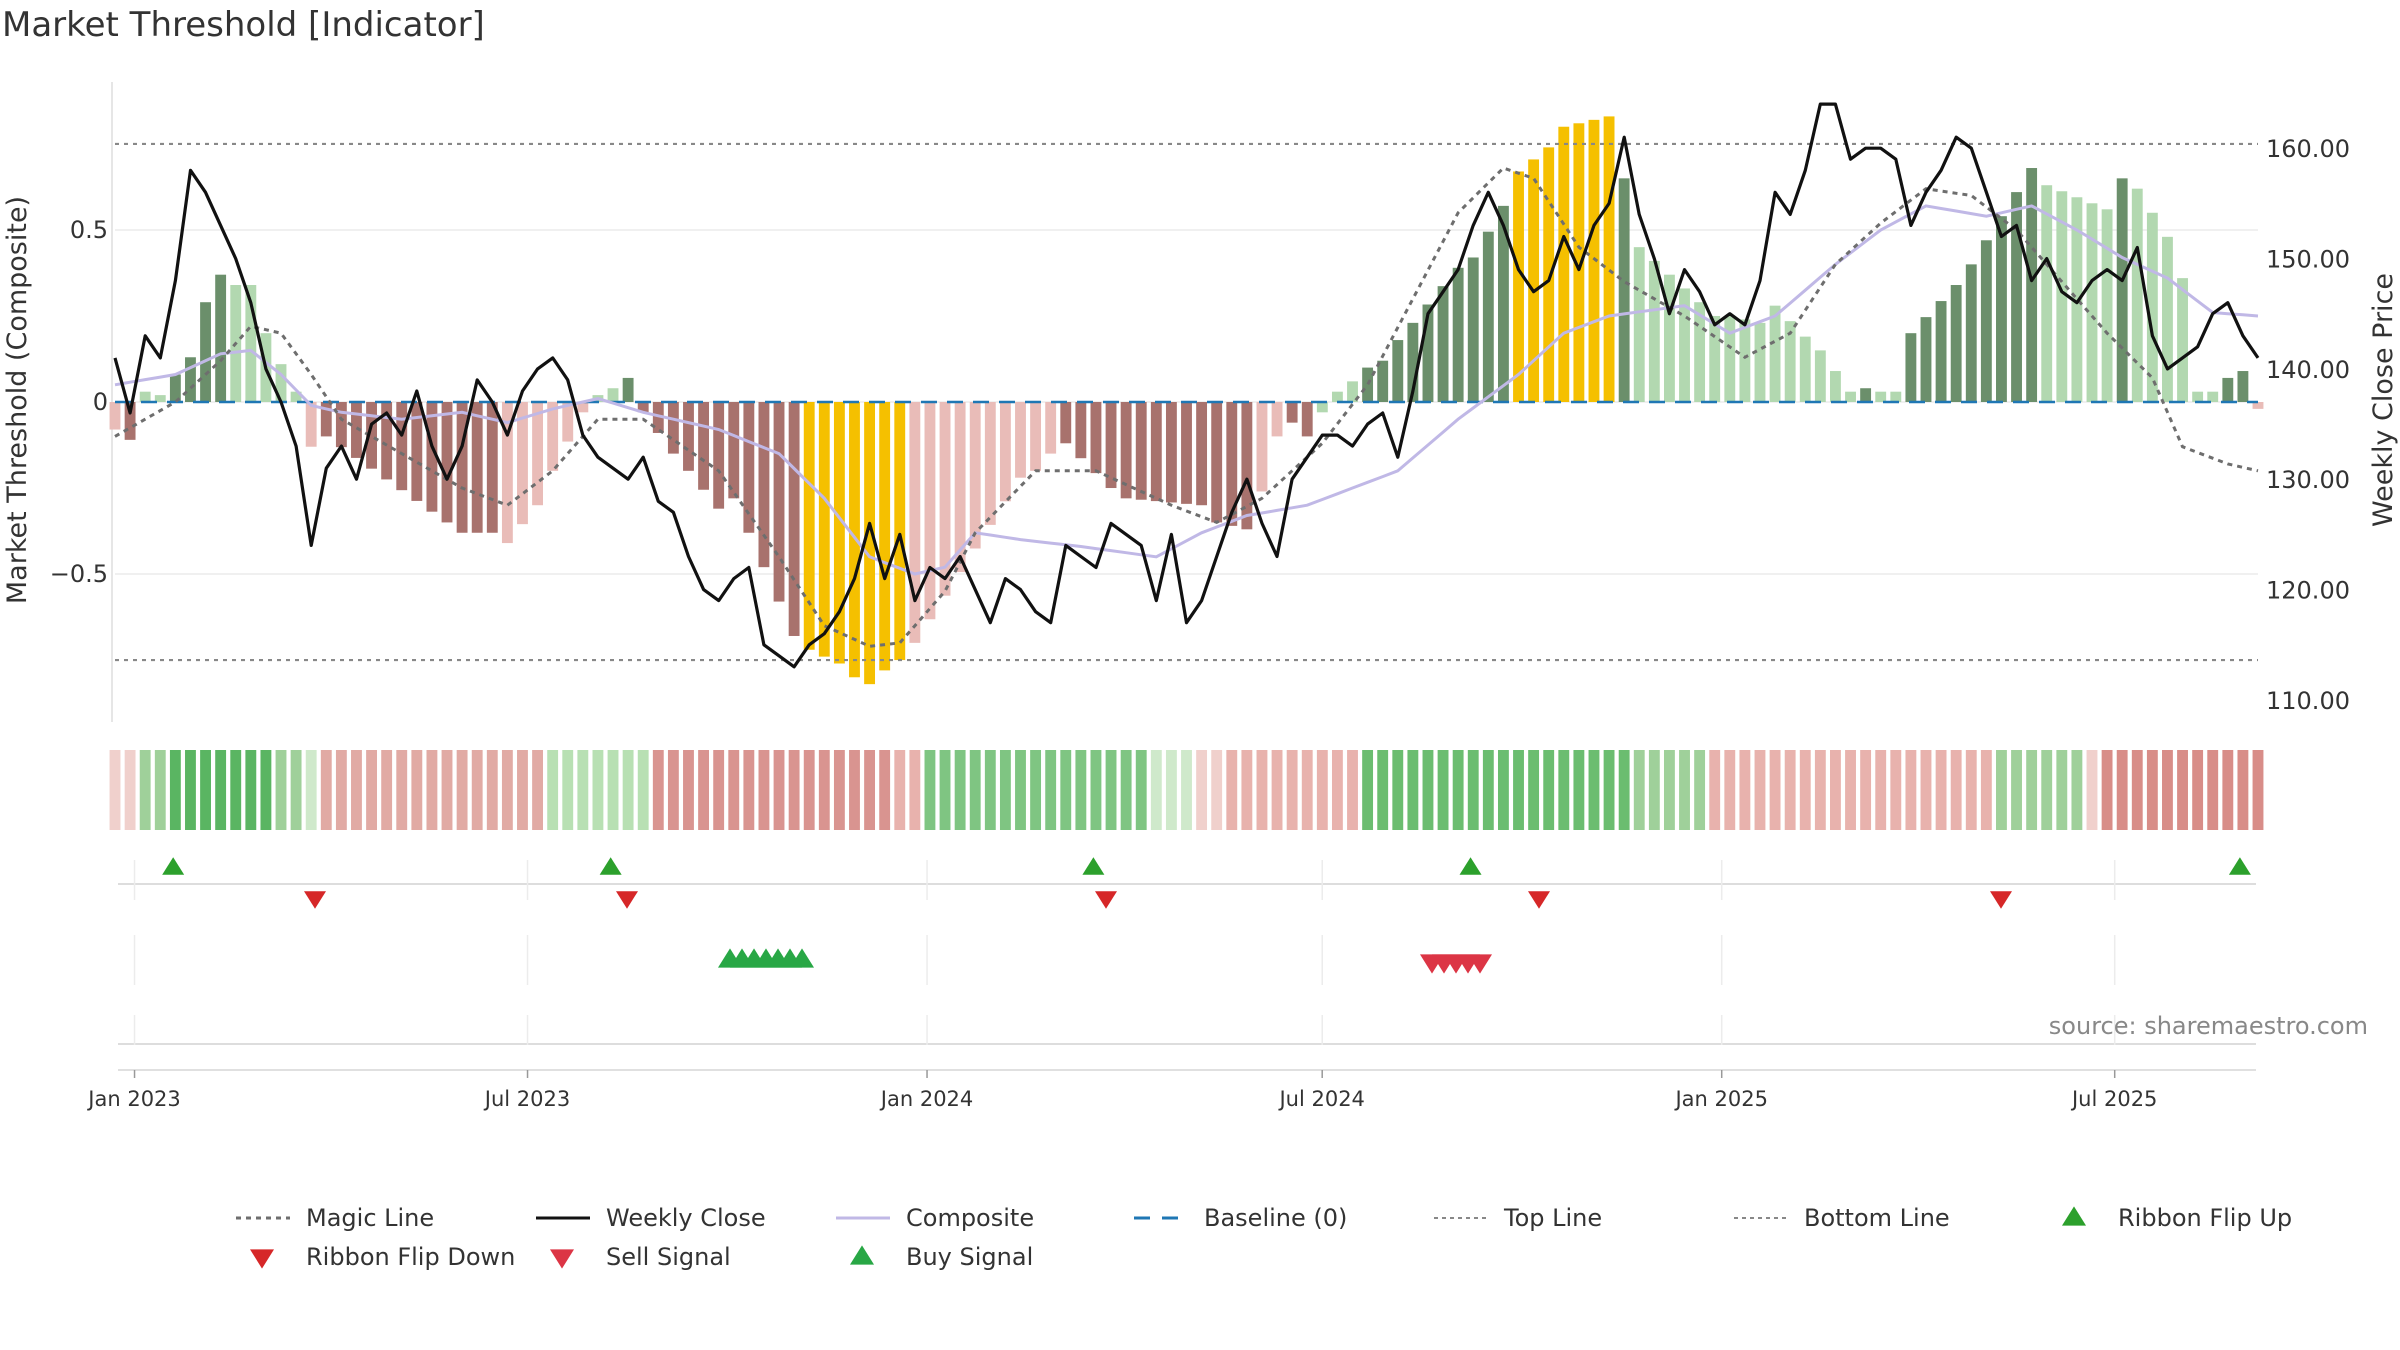 Image resolution: width=2400 pixels, height=1350 pixels. Describe the element at coordinates (243, 25) in the screenshot. I see `chart-title: Market Threshold [Indicator]` at that location.